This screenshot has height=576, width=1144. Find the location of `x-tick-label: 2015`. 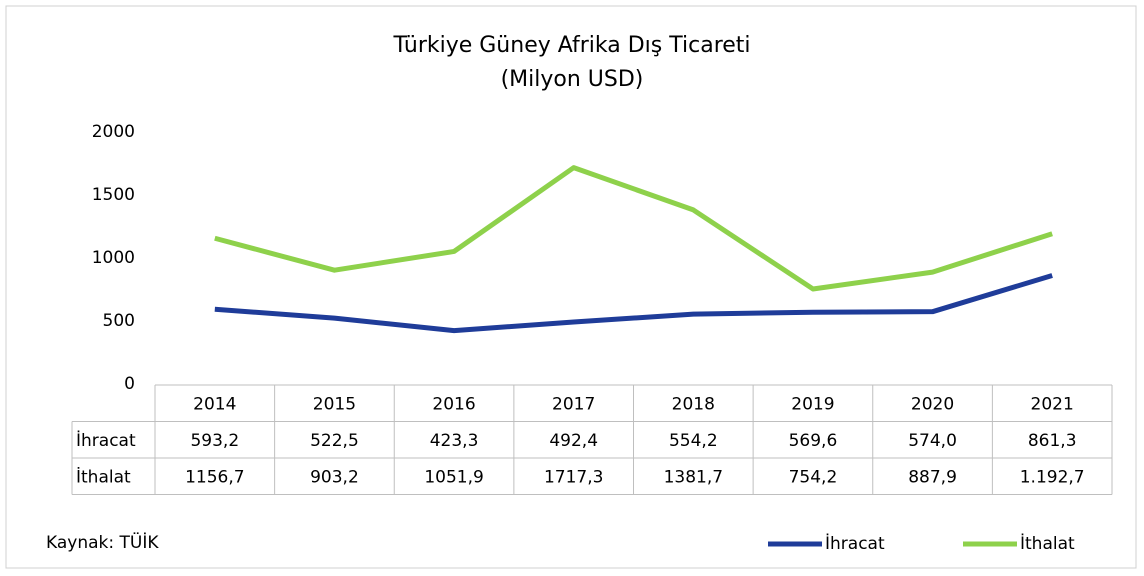

x-tick-label: 2015 is located at coordinates (334, 404).